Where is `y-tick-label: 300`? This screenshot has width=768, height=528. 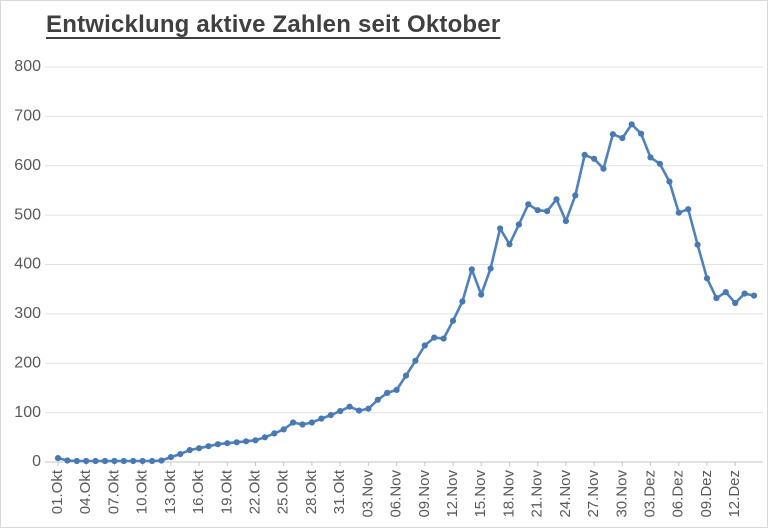
y-tick-label: 300 is located at coordinates (27, 313).